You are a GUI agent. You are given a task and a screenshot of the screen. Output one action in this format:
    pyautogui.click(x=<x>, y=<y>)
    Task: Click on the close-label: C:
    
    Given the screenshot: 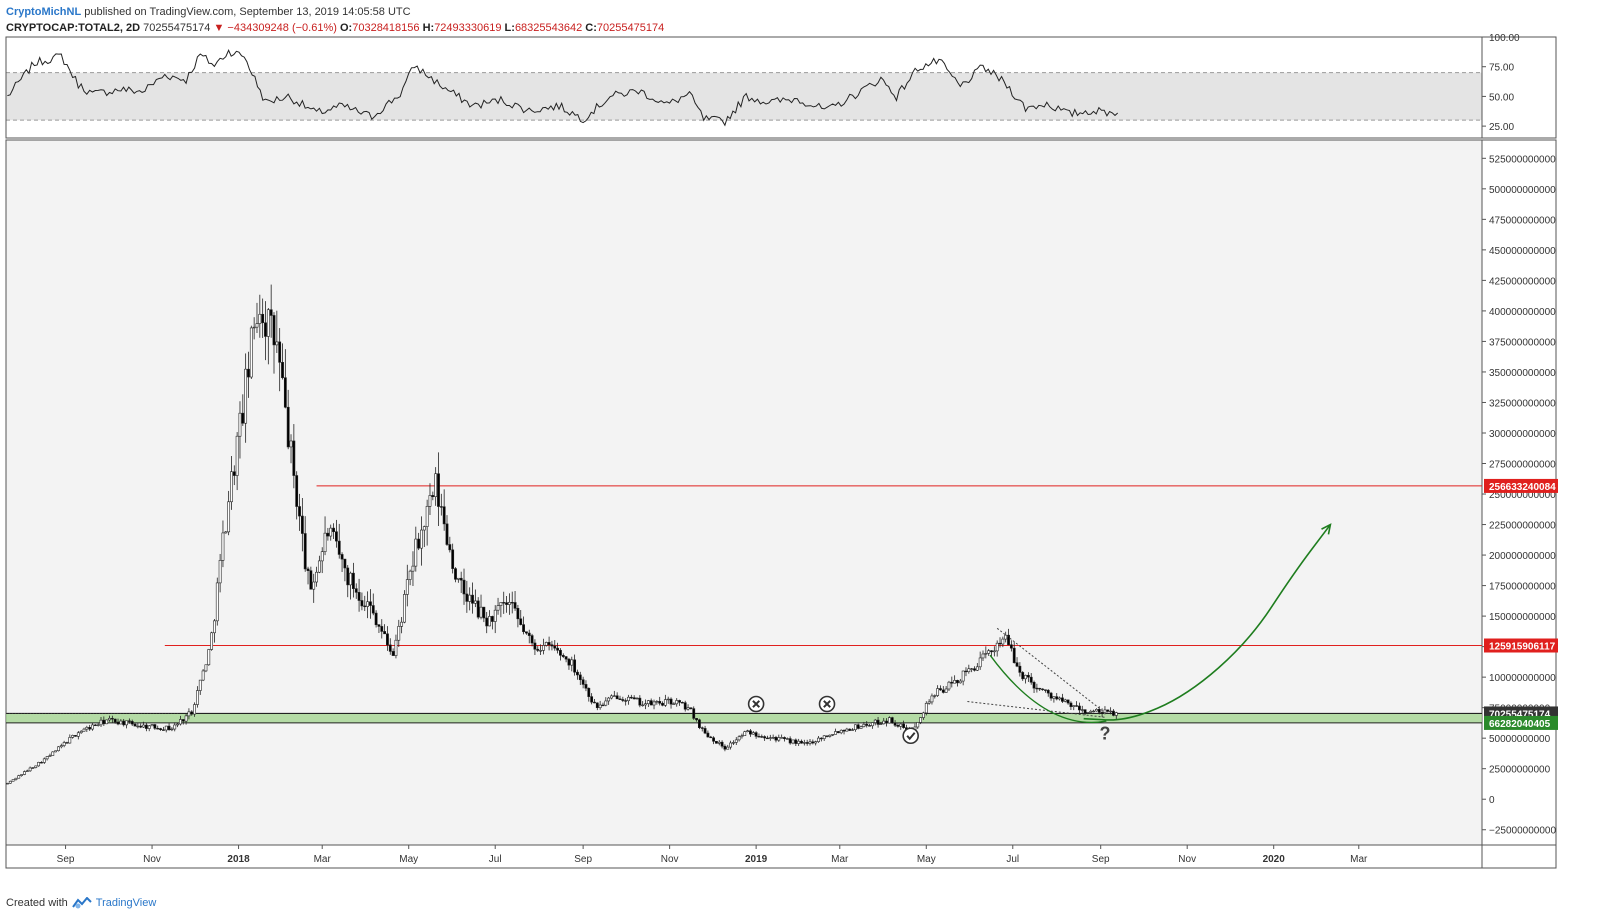 What is the action you would take?
    pyautogui.click(x=591, y=28)
    